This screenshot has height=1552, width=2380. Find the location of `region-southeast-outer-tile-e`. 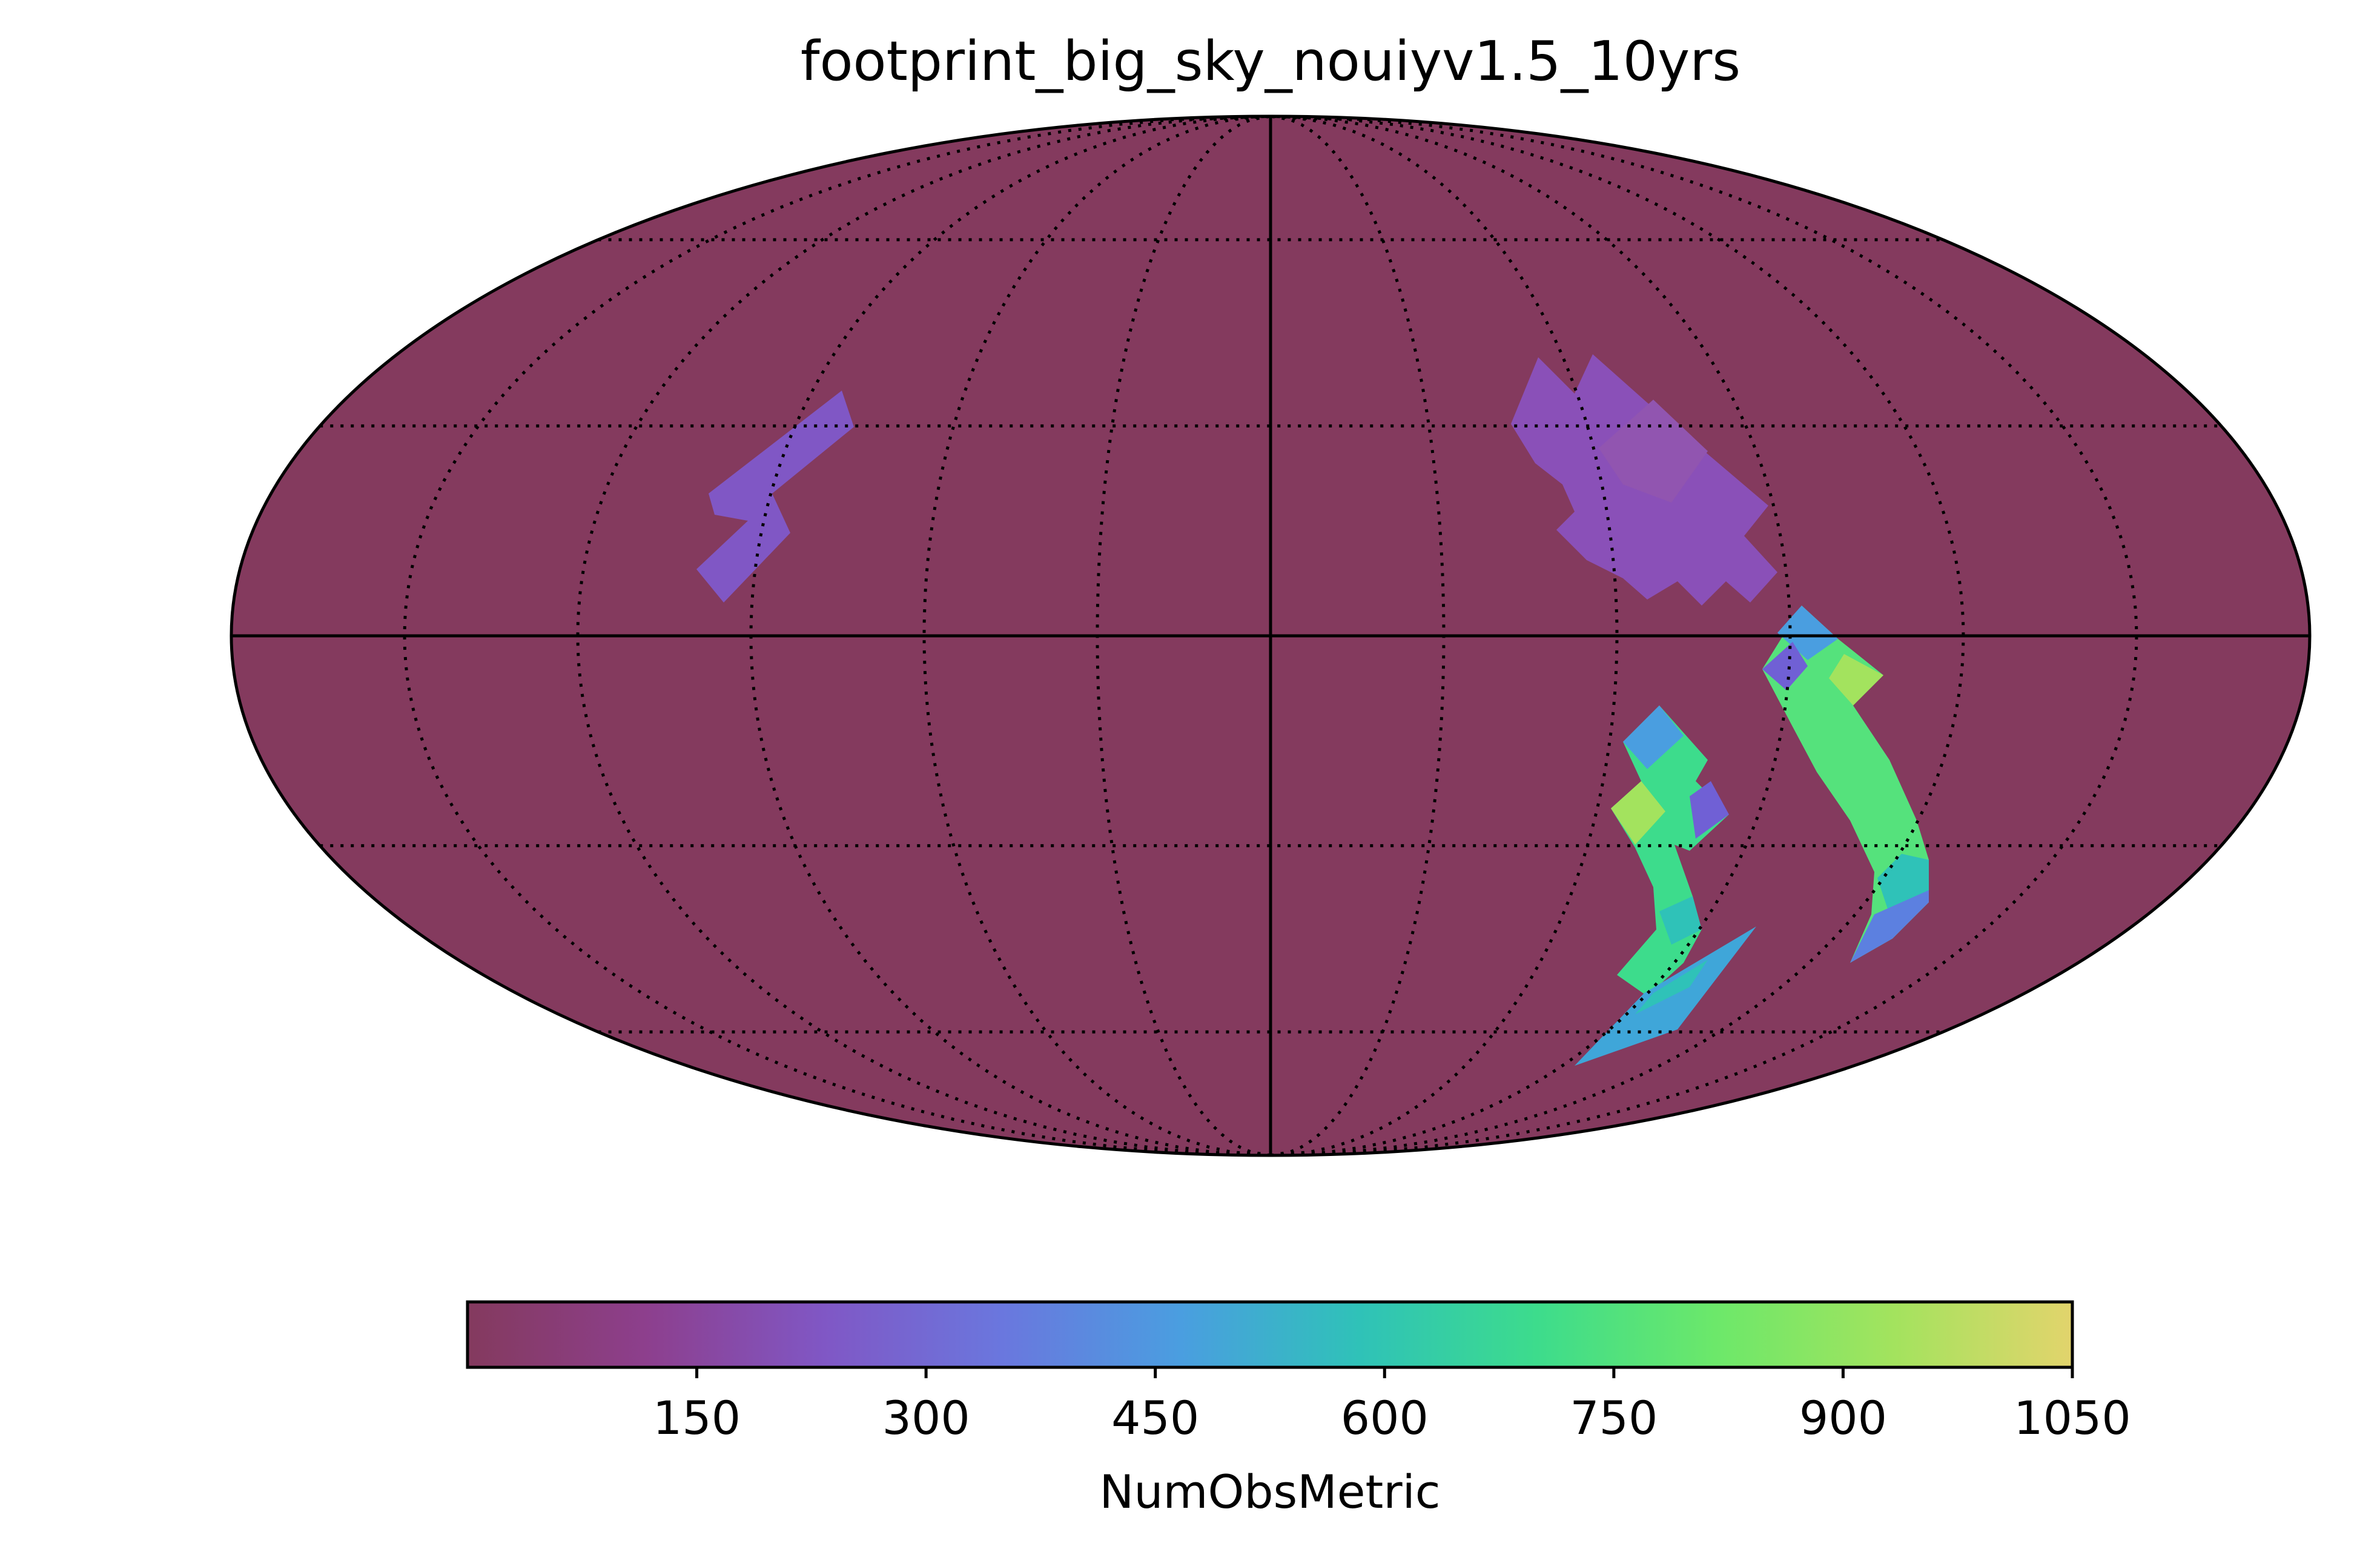

region-southeast-outer-tile-e is located at coordinates (1889, 926).